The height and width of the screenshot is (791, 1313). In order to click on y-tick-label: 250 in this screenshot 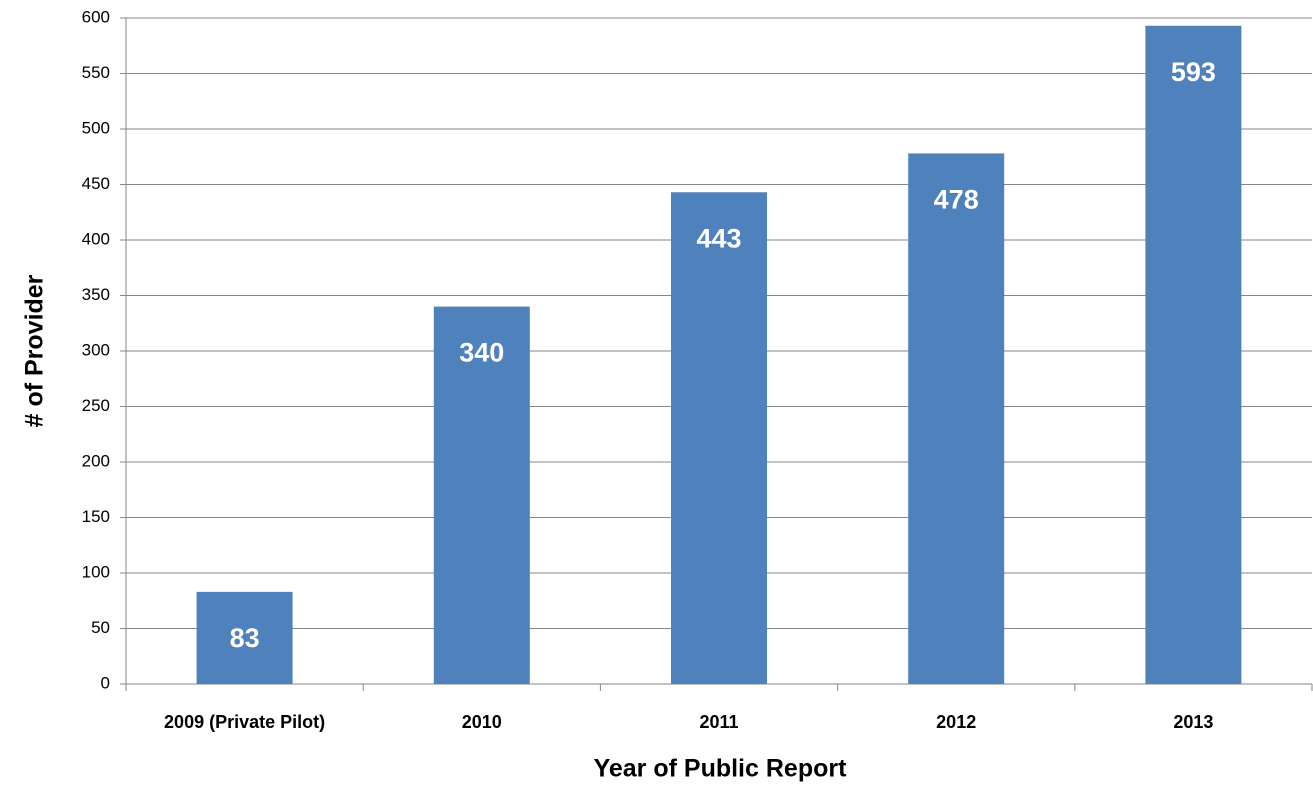, I will do `click(96, 405)`.